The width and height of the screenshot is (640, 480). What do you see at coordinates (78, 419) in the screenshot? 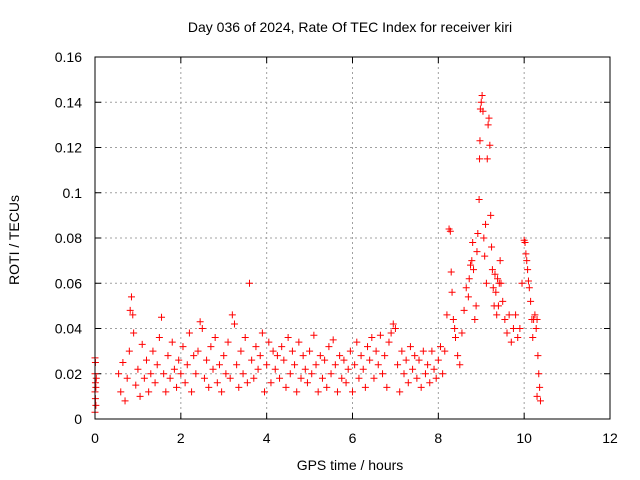
I see `y-tick-label: 0` at bounding box center [78, 419].